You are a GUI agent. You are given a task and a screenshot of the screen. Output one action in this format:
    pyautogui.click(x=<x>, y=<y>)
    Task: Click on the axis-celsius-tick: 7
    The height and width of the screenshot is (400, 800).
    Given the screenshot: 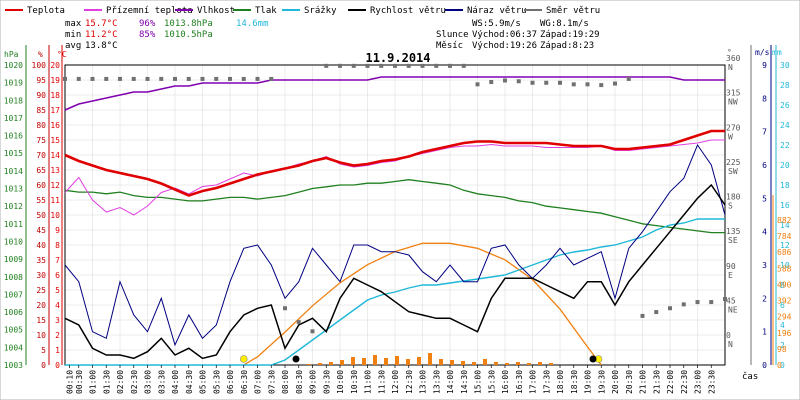 What is the action you would take?
    pyautogui.click(x=57, y=260)
    